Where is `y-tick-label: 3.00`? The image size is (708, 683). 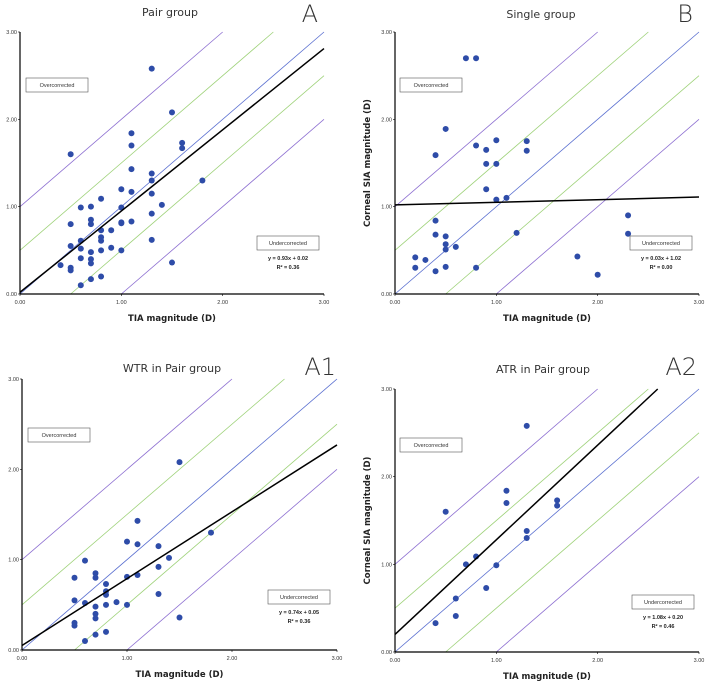
y-tick-label: 3.00 is located at coordinates (13, 380).